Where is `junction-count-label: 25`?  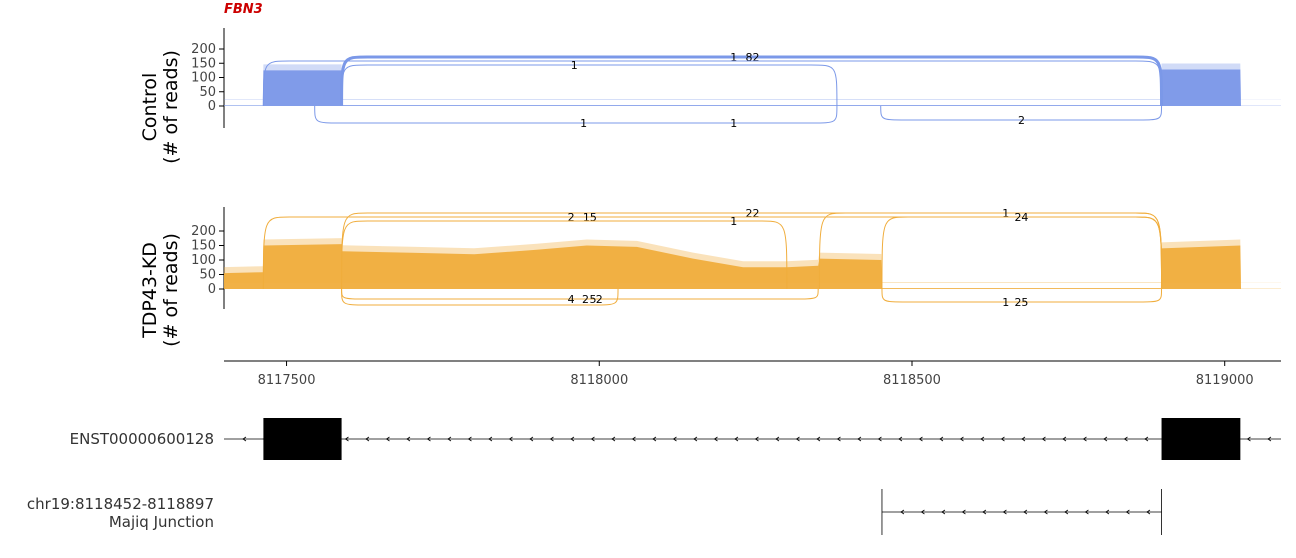 junction-count-label: 25 is located at coordinates (1021, 302).